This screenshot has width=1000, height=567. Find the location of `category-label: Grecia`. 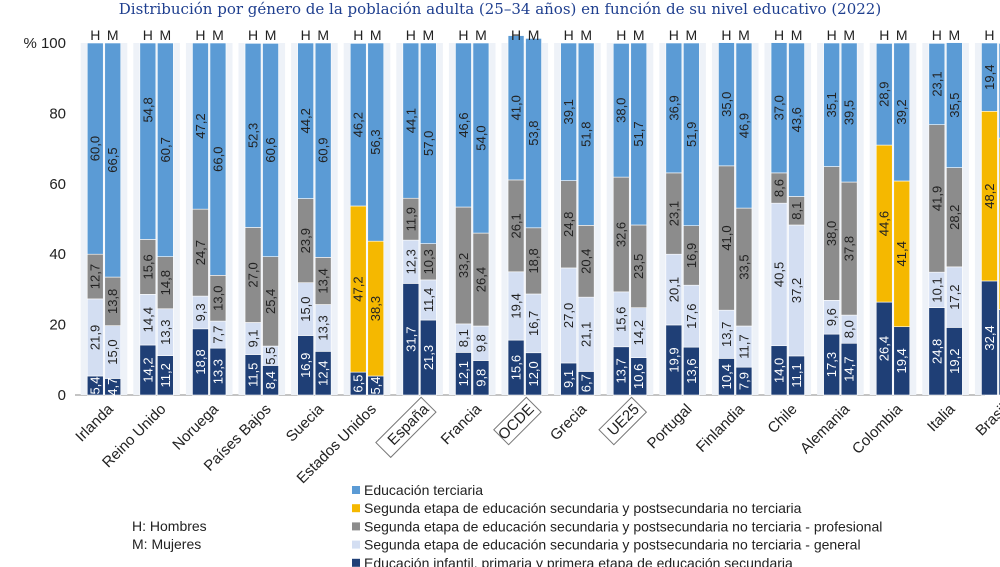

category-label: Grecia is located at coordinates (569, 422).